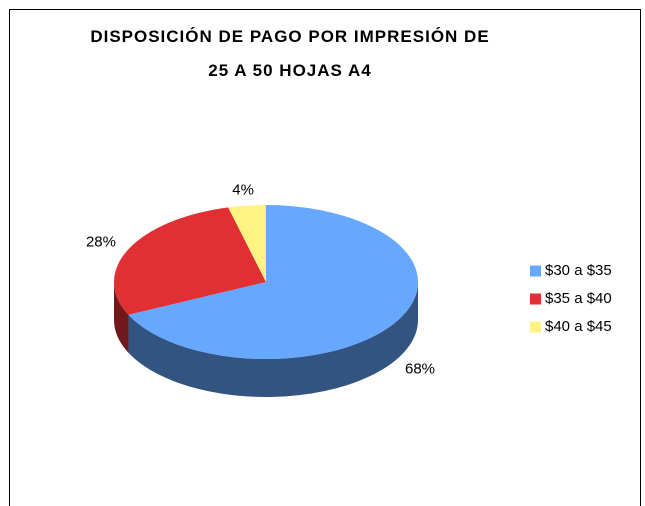  I want to click on legend-label: $30 a $35, so click(578, 270).